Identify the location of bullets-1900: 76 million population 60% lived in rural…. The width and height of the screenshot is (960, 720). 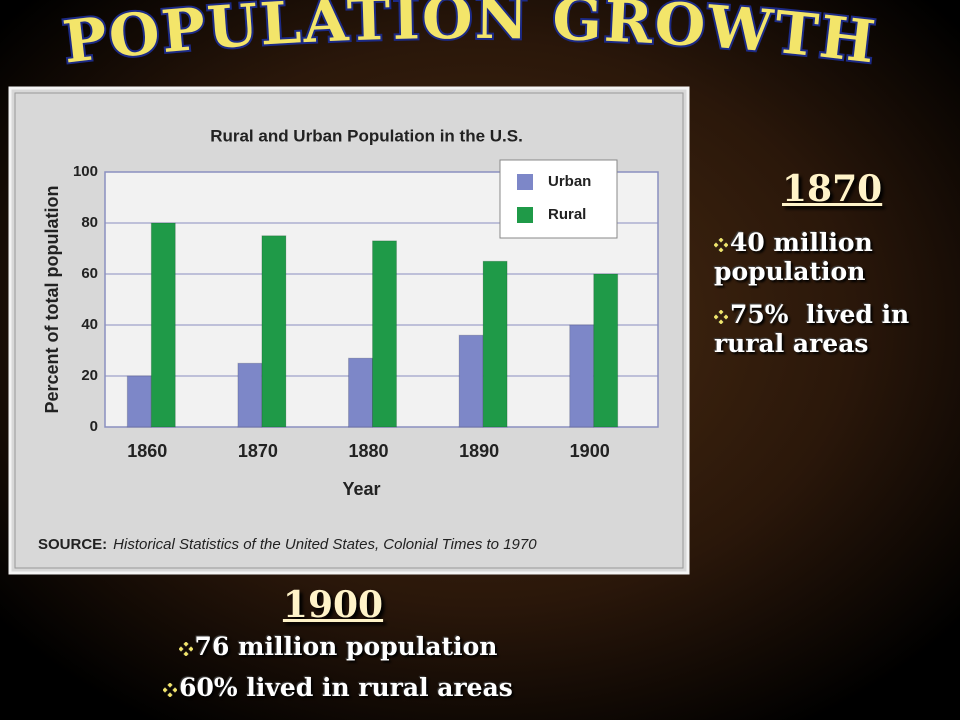
(338, 667).